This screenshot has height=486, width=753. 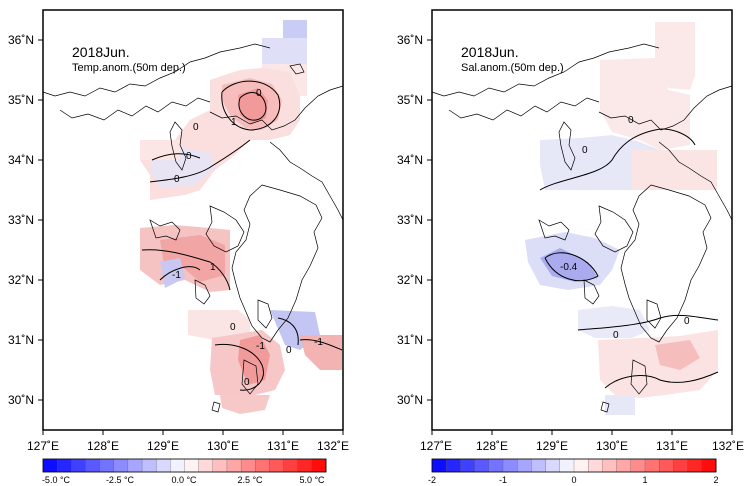 What do you see at coordinates (512, 68) in the screenshot?
I see `map-subtitle: Sal.anom.(50m dep.)` at bounding box center [512, 68].